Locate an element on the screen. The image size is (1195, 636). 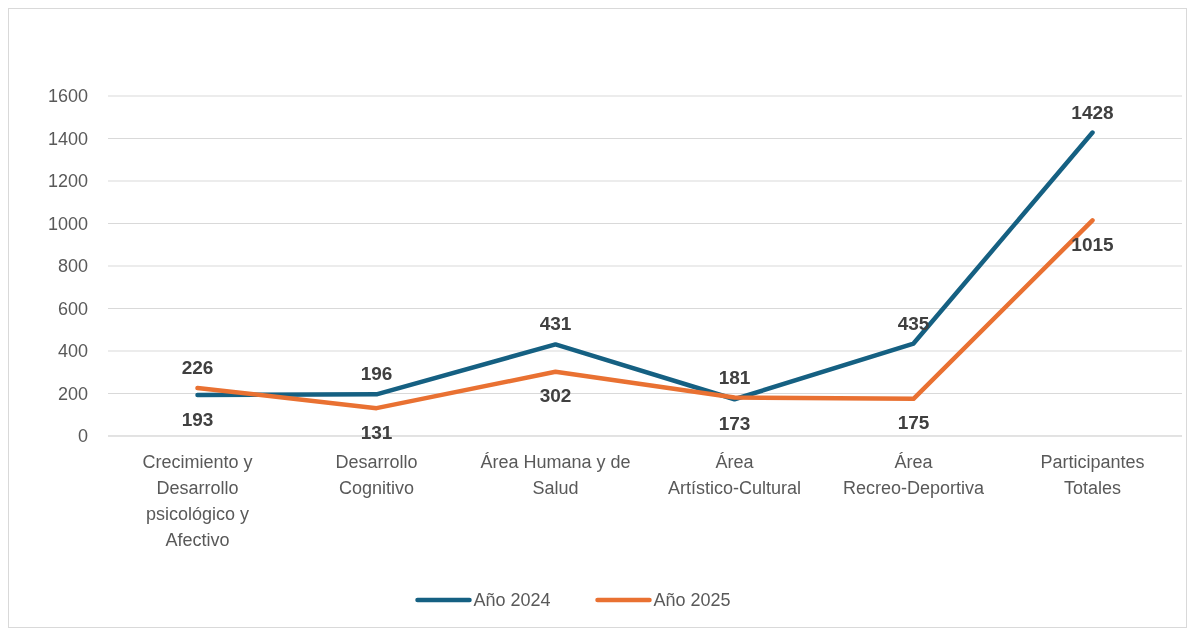
y-tick-label: 1600 is located at coordinates (67, 96).